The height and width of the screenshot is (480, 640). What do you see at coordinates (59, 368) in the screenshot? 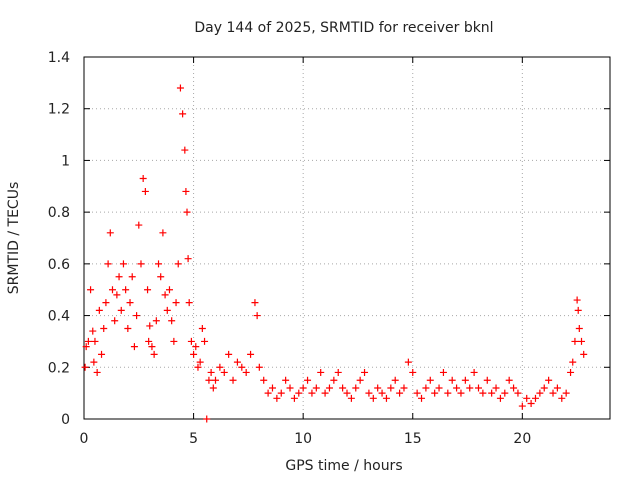
I see `y-tick-label: 0.2` at bounding box center [59, 368].